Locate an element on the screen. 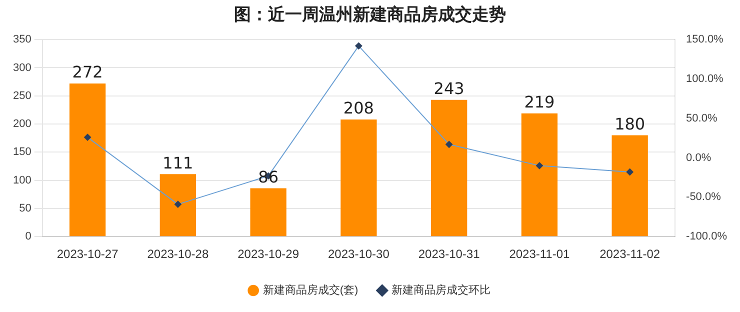  data-label: 180 is located at coordinates (630, 124).